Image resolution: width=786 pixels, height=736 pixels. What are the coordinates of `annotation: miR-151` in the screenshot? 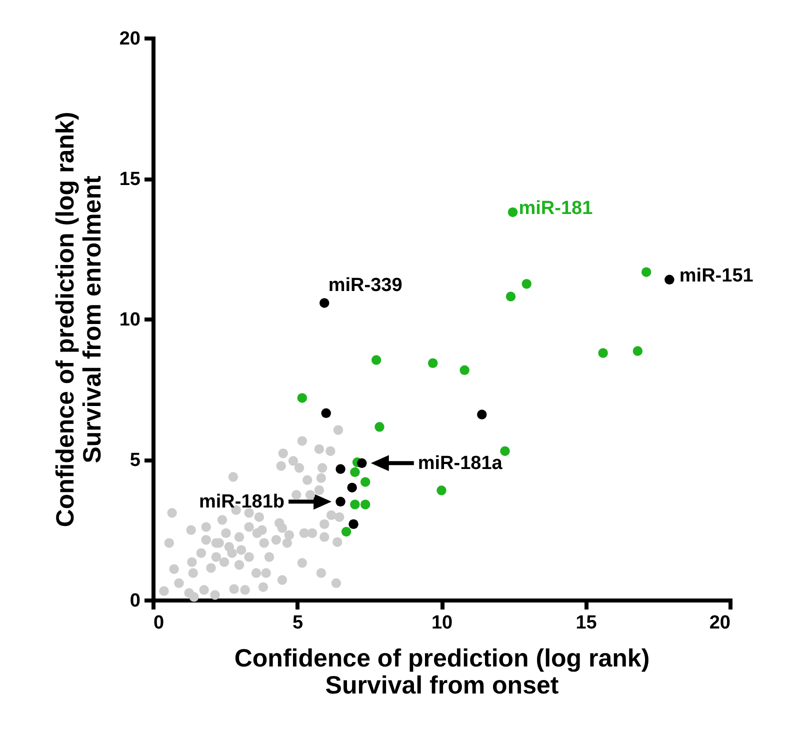 It's located at (716, 276).